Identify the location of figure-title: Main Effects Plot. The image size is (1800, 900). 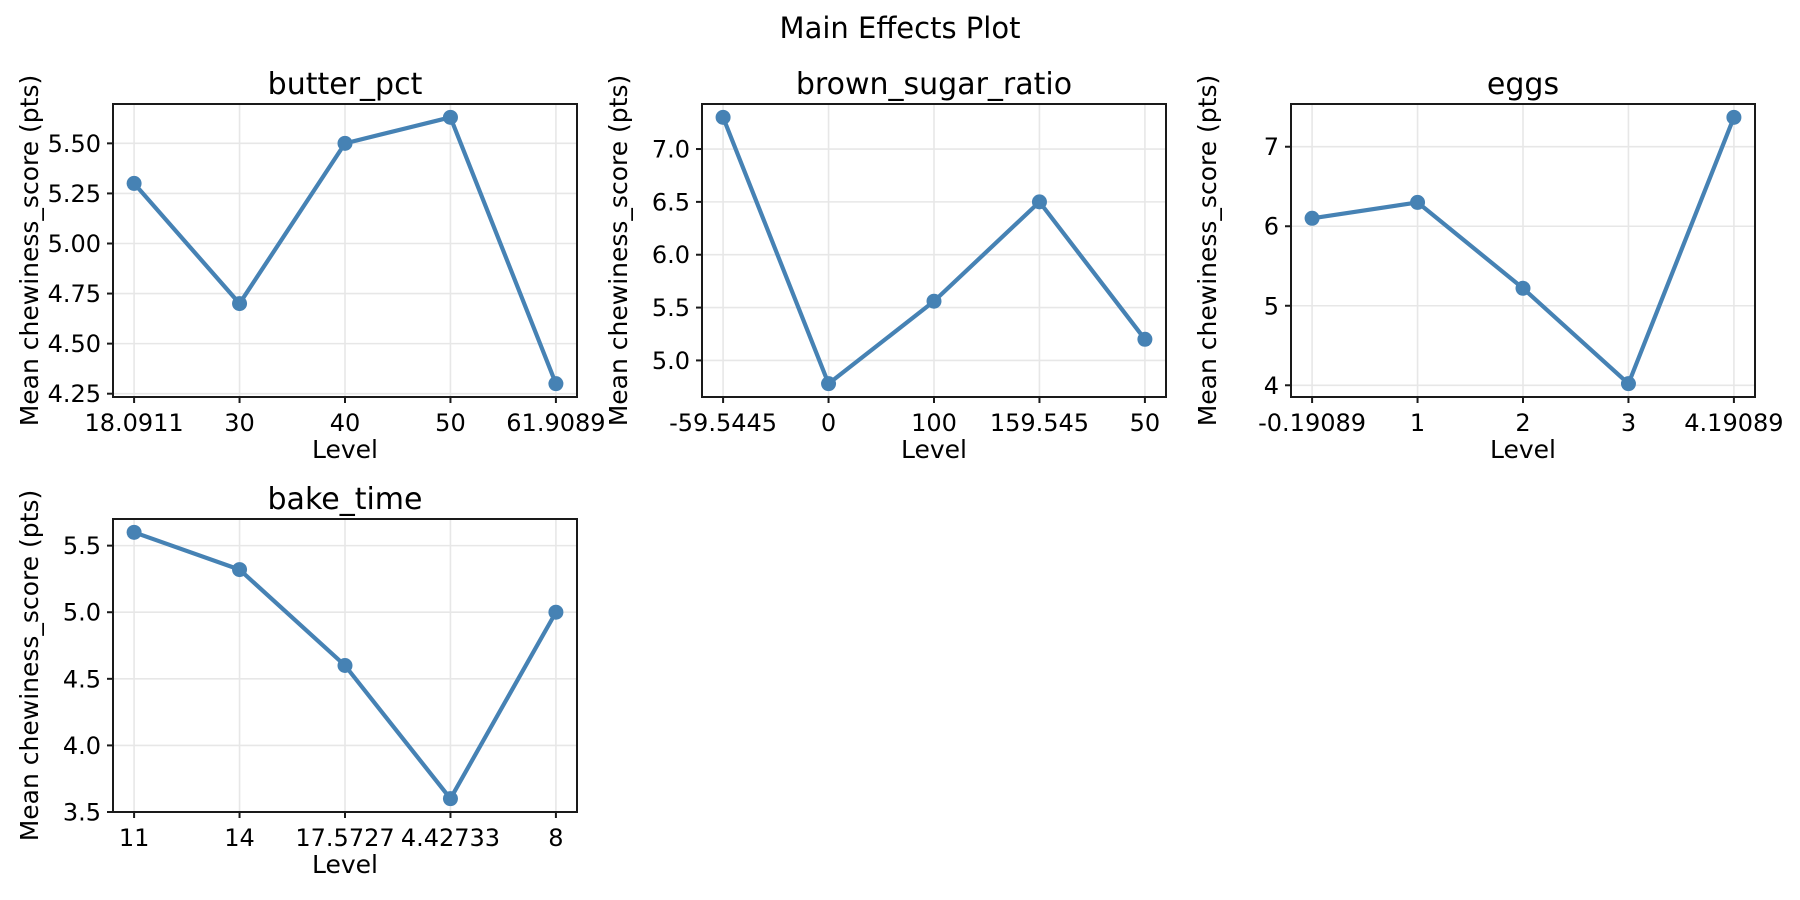
(900, 28).